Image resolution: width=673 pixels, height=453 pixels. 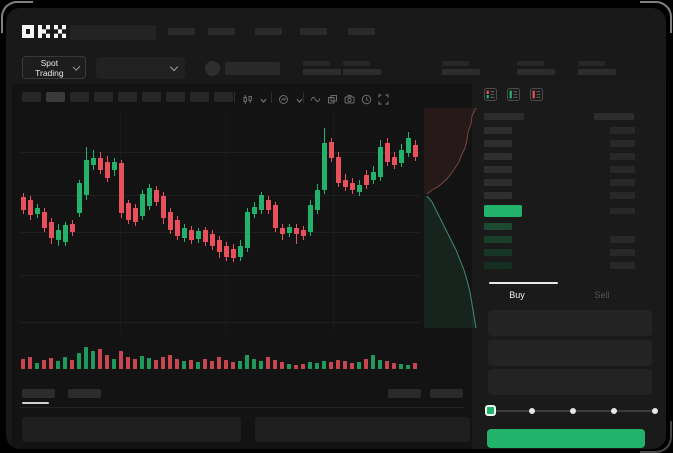 I want to click on tab-sell: Sell, so click(x=602, y=295).